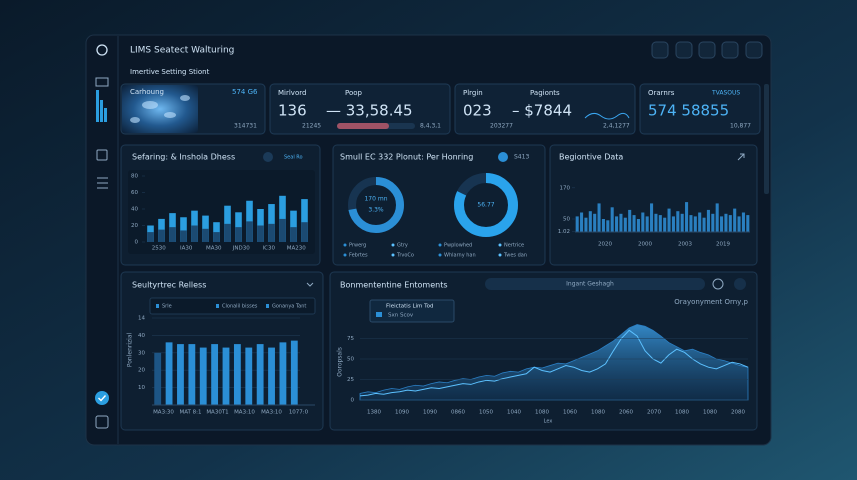 Image resolution: width=857 pixels, height=480 pixels. Describe the element at coordinates (190, 413) in the screenshot. I see `x-tick-label: MAT 8:1` at that location.